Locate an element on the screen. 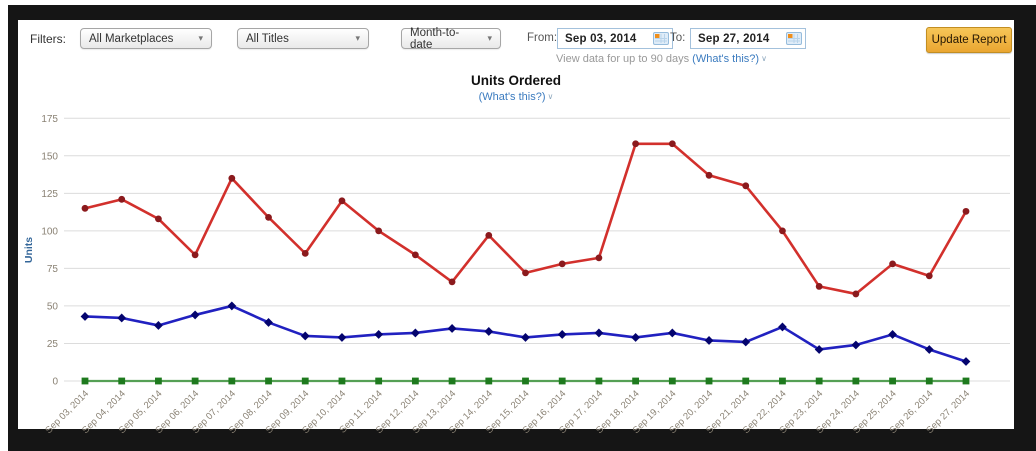 The height and width of the screenshot is (451, 1036). date-range-dropdown: Month-to-date ▾ is located at coordinates (451, 38).